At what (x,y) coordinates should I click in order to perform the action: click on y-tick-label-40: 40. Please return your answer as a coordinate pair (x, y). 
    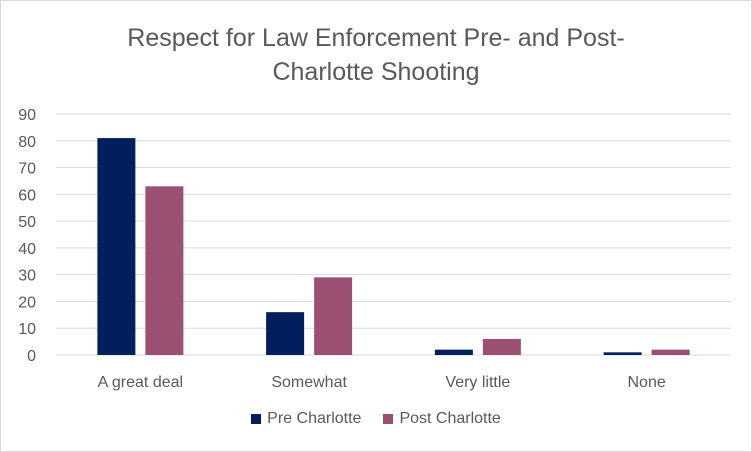
    Looking at the image, I should click on (27, 249).